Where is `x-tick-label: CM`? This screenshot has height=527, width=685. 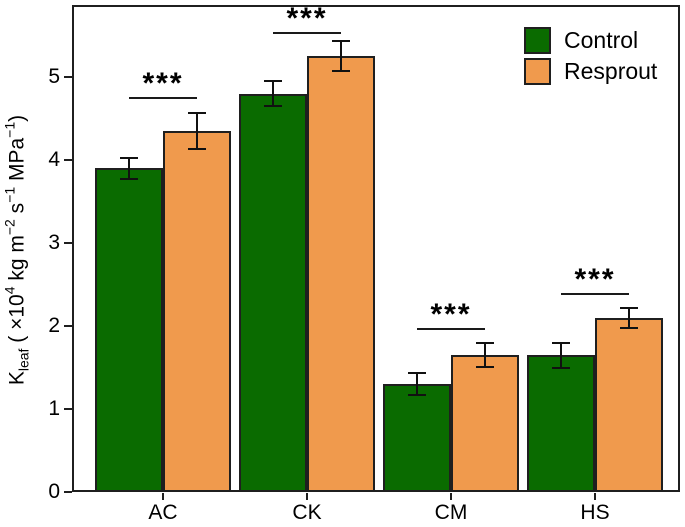
x-tick-label: CM is located at coordinates (451, 512).